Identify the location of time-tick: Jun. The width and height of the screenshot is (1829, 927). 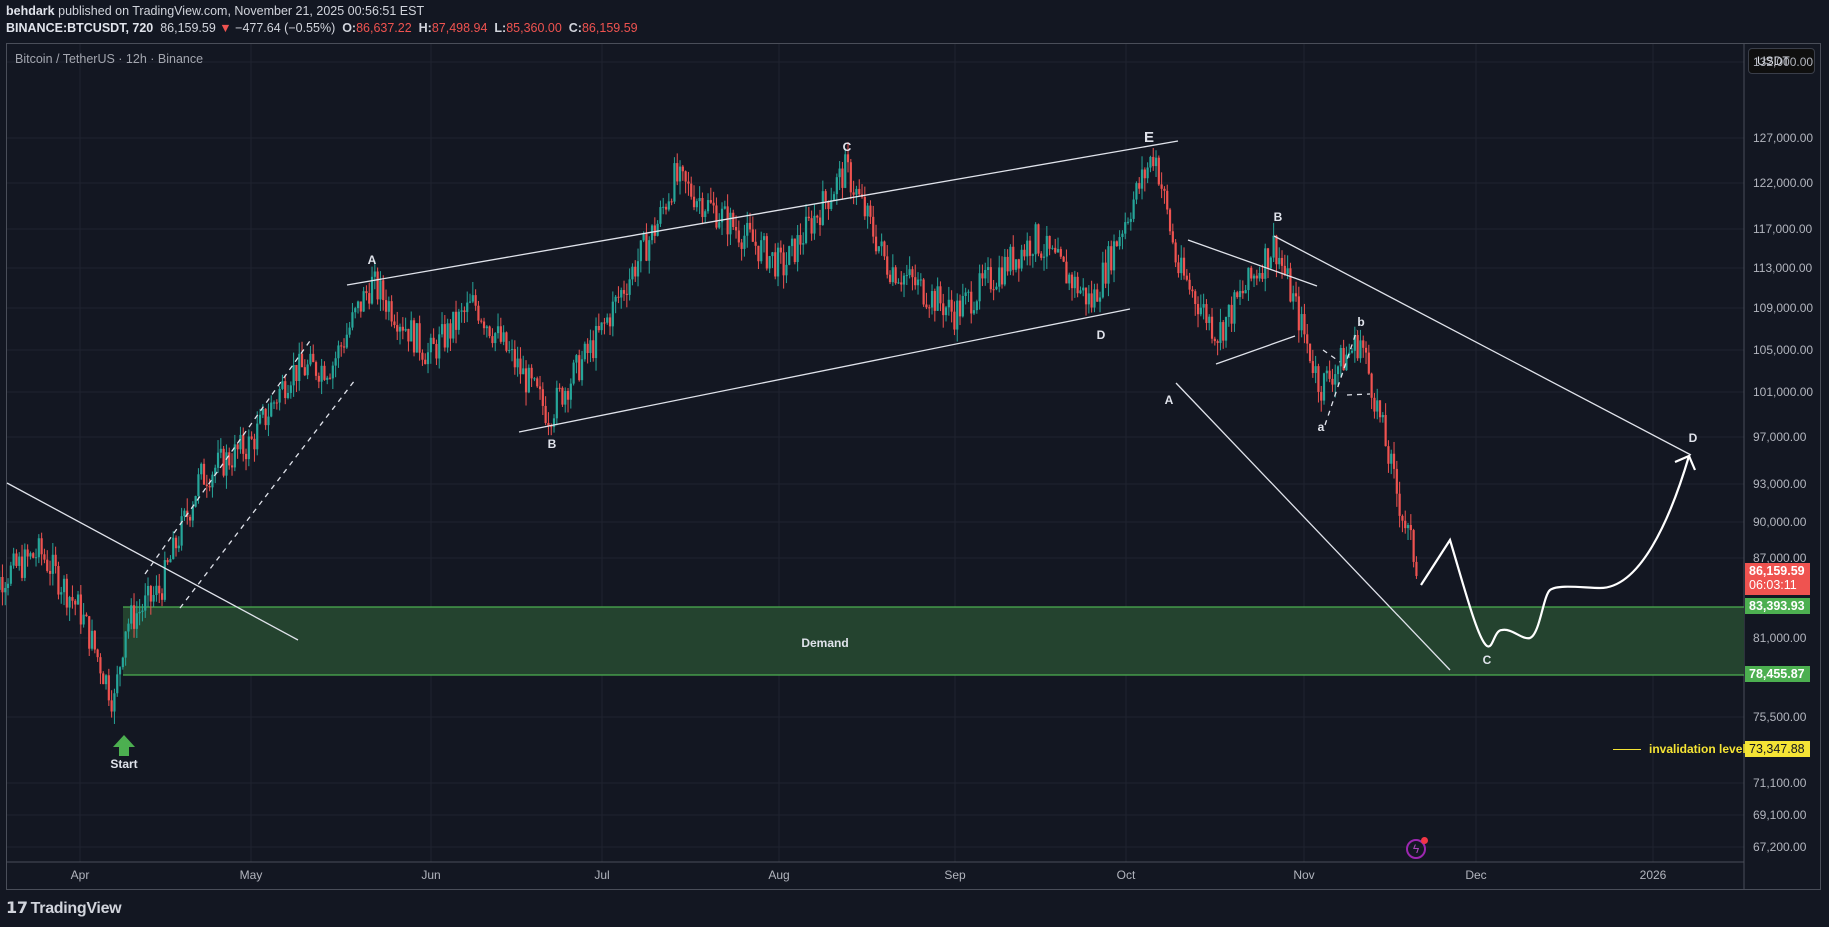
(431, 875).